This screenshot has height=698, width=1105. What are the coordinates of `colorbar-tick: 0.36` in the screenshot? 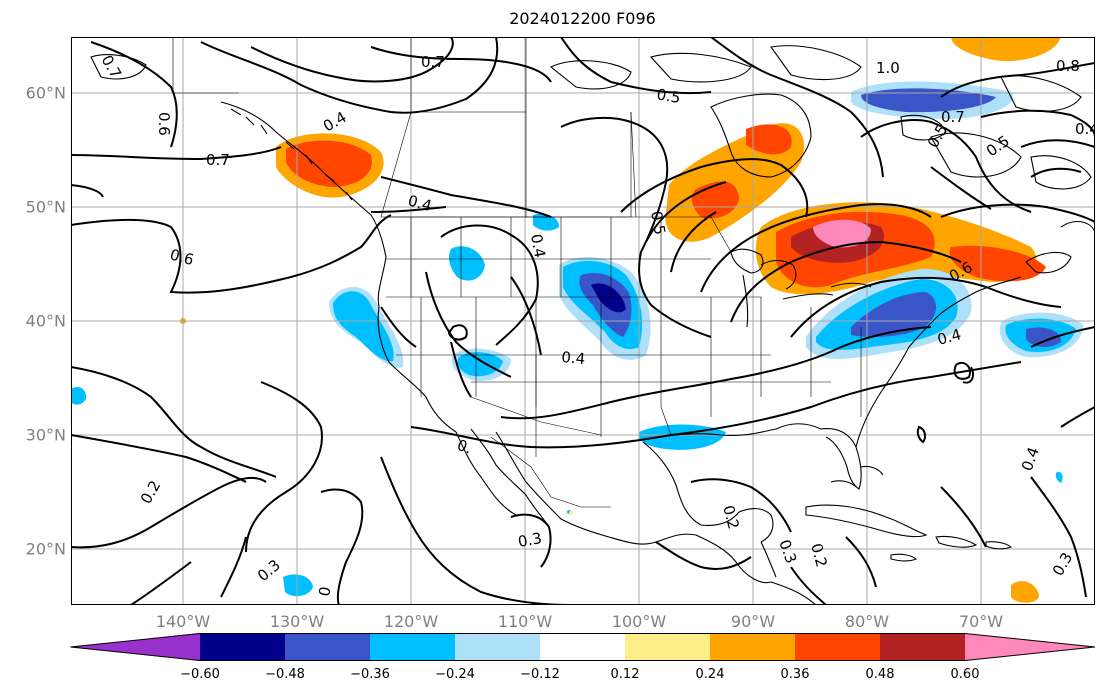 It's located at (795, 674).